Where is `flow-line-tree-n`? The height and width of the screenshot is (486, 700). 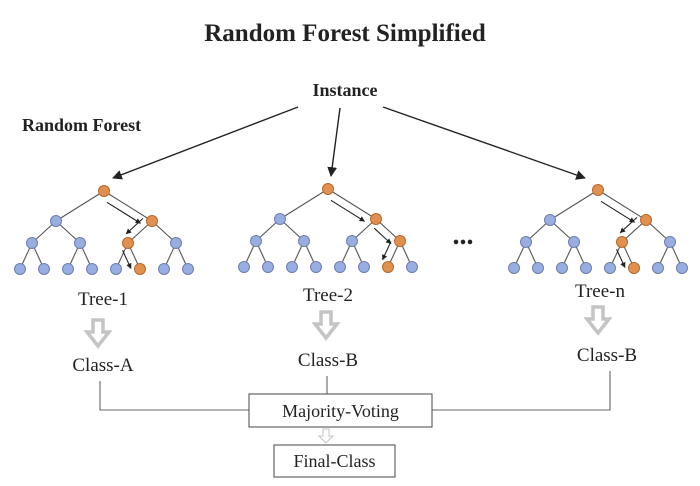 flow-line-tree-n is located at coordinates (521, 391).